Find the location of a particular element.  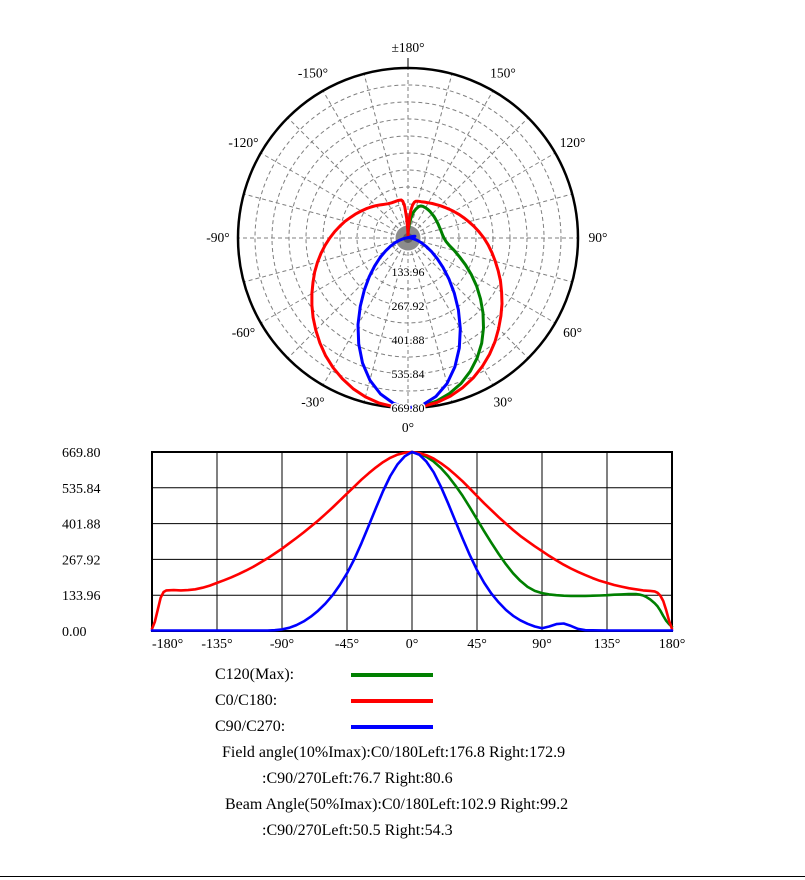

polar-angle-label: -30° is located at coordinates (312, 402).